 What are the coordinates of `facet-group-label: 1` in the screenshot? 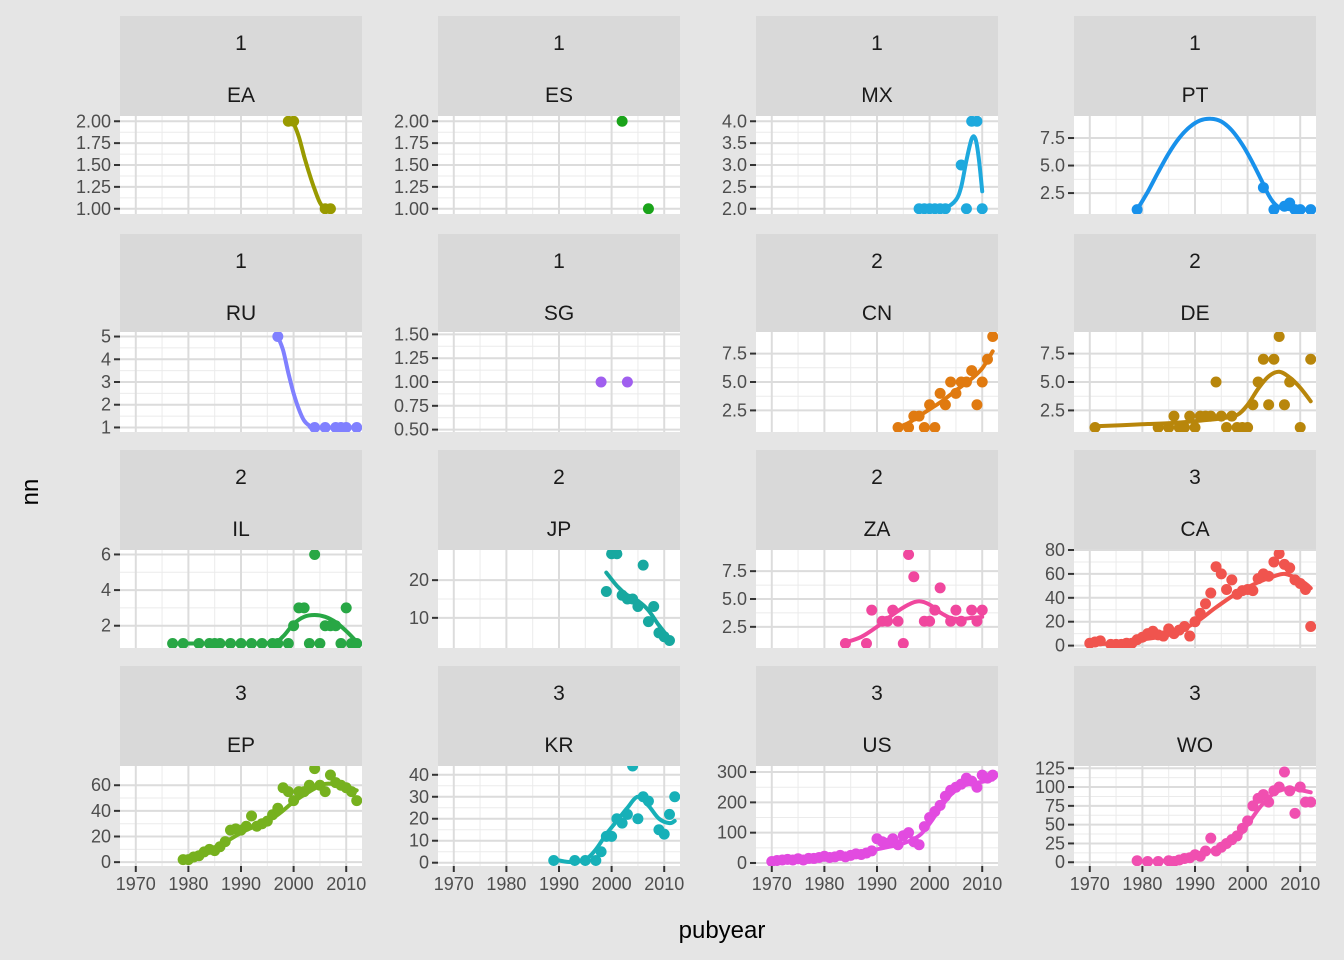 It's located at (1195, 43).